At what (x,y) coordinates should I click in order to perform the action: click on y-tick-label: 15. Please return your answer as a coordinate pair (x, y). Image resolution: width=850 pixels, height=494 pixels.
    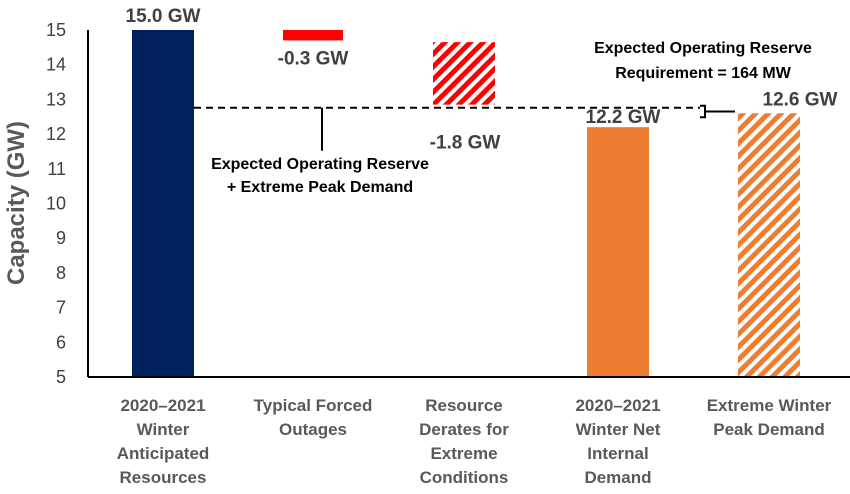
    Looking at the image, I should click on (56, 30).